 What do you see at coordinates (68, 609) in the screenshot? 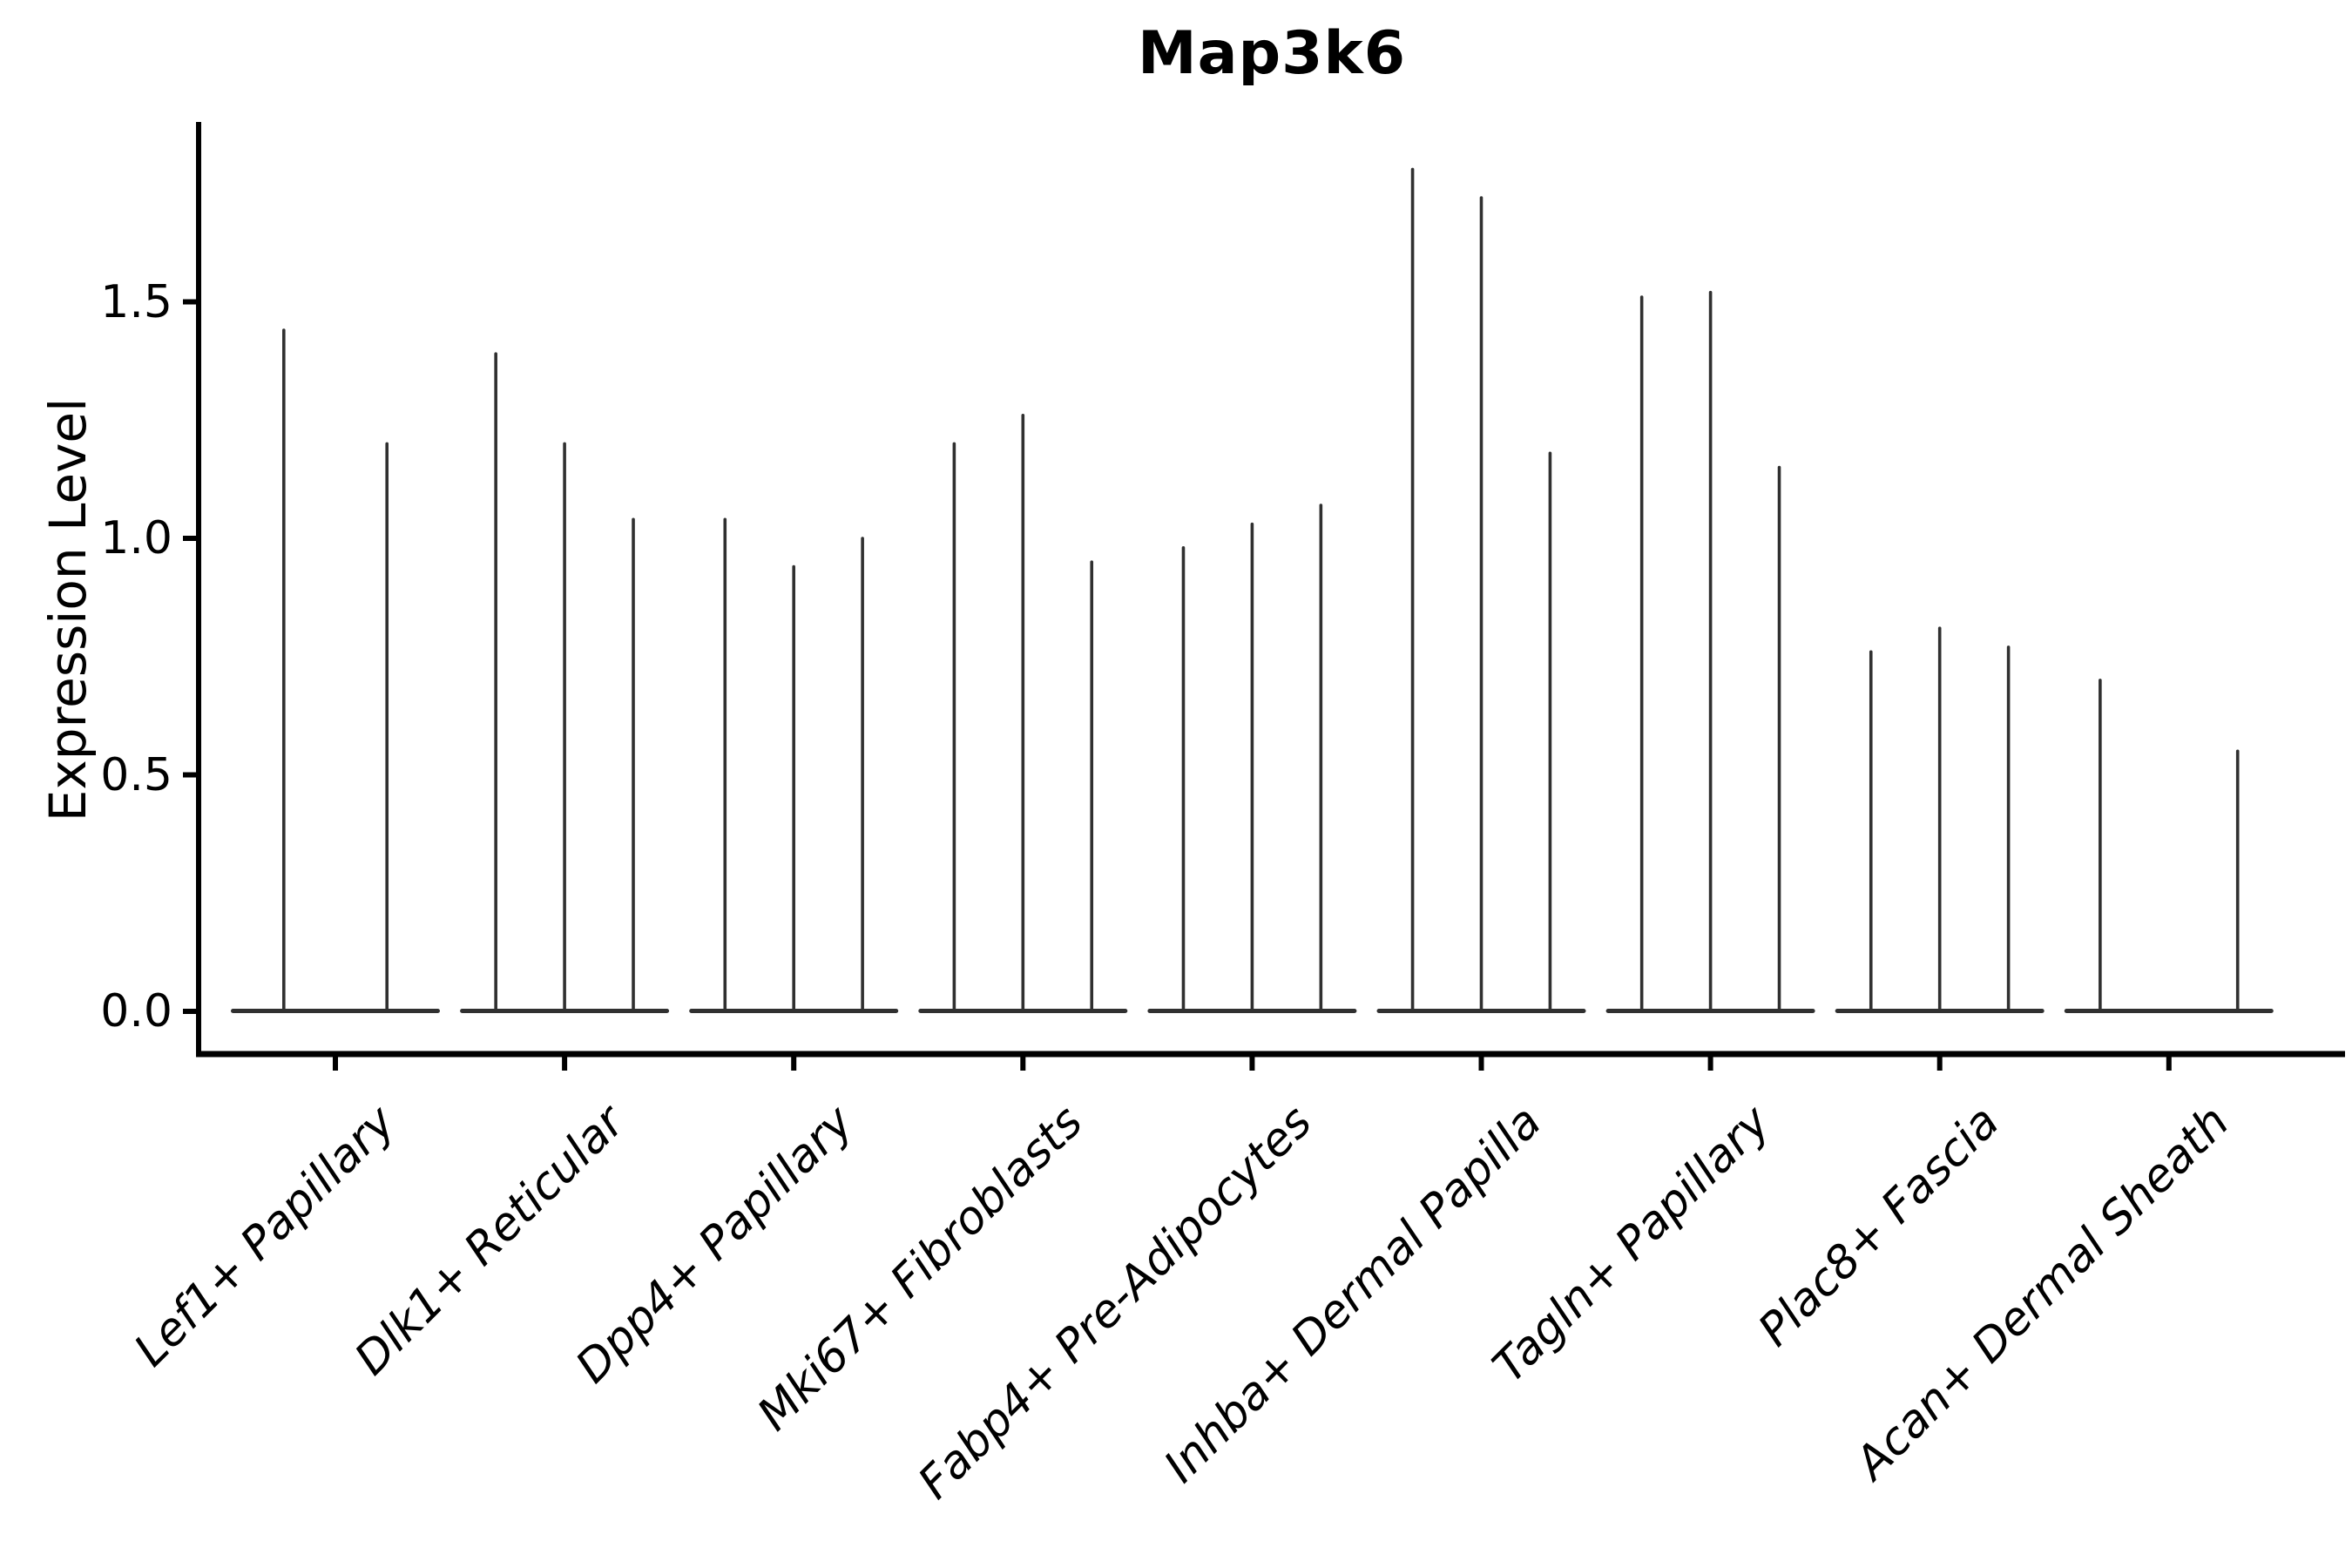
I see `y-axis-label: Expression Level` at bounding box center [68, 609].